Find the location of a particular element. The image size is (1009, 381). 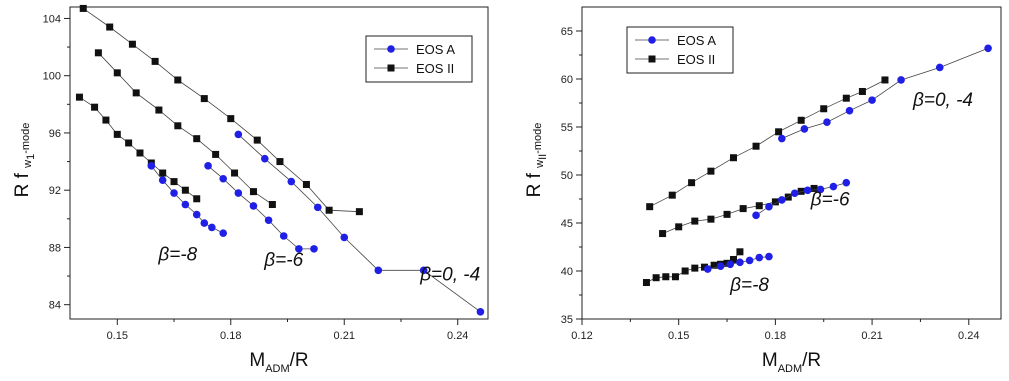

series-line is located at coordinates (221, 110).